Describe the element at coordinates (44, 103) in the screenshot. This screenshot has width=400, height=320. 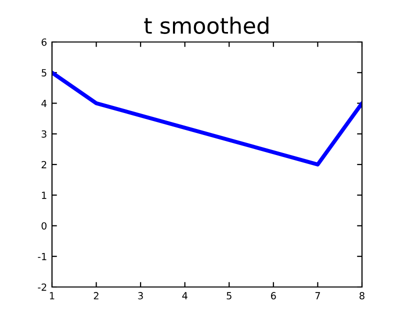
I see `y-tick-label: 4` at that location.